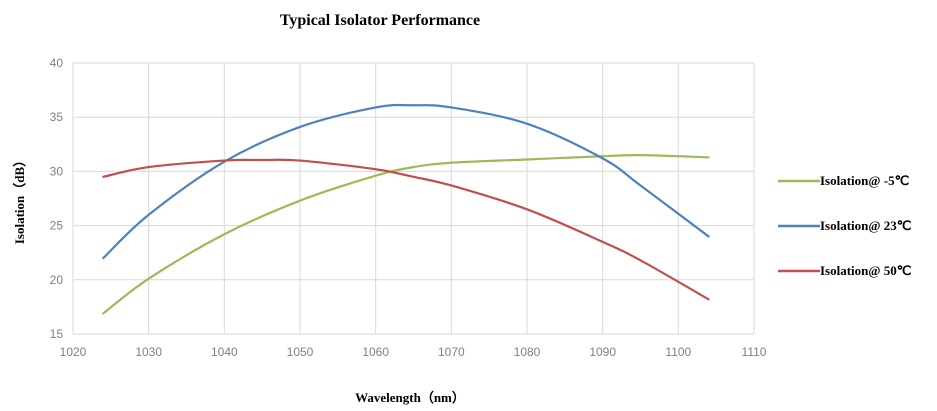  What do you see at coordinates (864, 180) in the screenshot?
I see `legend-label-0: Isolation@ -5℃` at bounding box center [864, 180].